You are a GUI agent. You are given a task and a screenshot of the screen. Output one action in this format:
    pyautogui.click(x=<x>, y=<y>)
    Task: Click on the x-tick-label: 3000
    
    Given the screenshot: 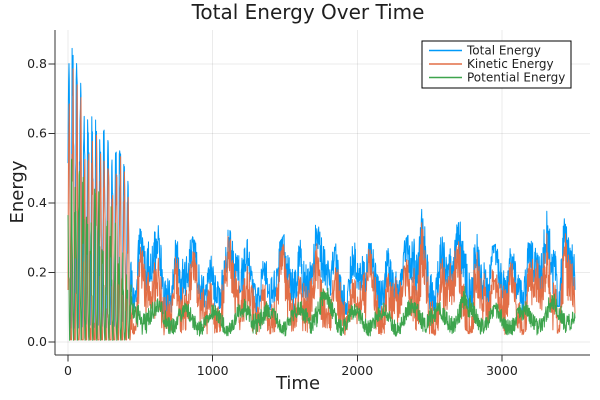 What is the action you would take?
    pyautogui.click(x=502, y=370)
    